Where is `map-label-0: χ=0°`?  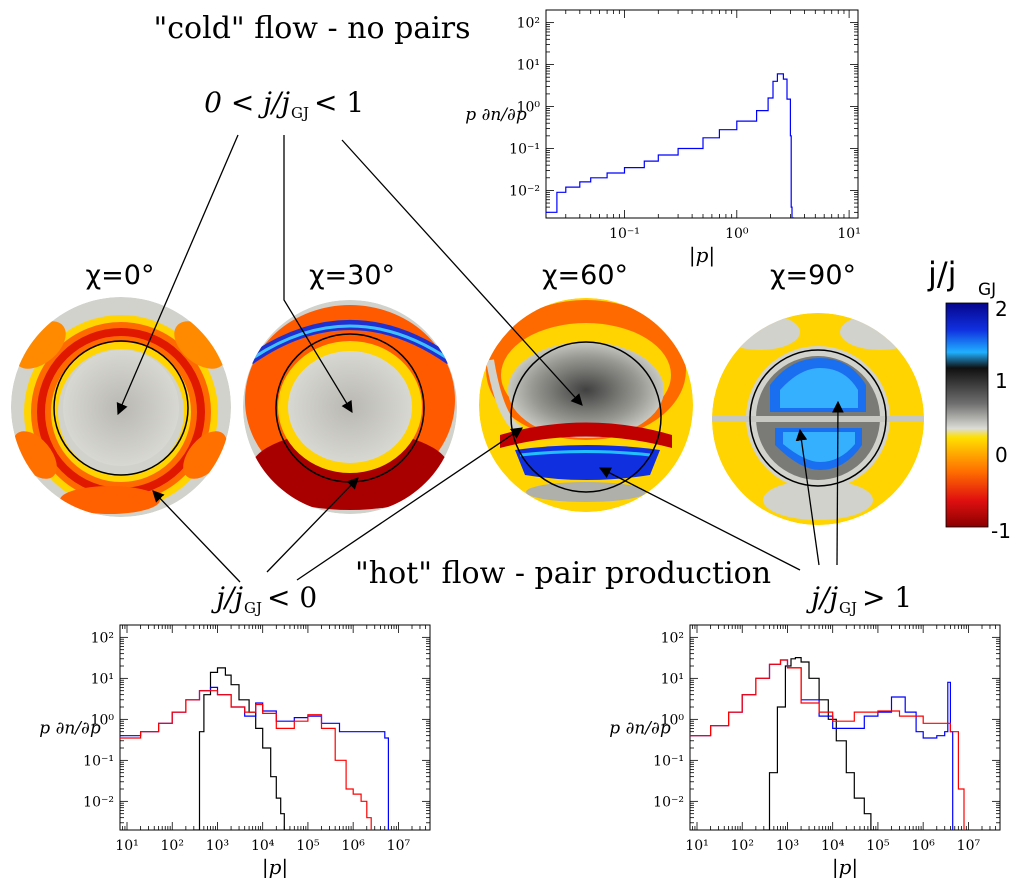 map-label-0: χ=0° is located at coordinates (120, 275).